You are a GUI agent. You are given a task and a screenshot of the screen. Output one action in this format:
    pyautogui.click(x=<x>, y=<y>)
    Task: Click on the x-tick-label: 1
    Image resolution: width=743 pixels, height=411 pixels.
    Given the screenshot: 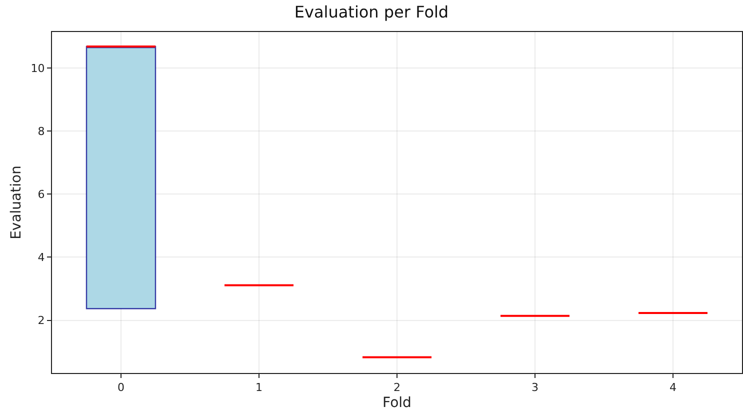 What is the action you would take?
    pyautogui.click(x=259, y=387)
    